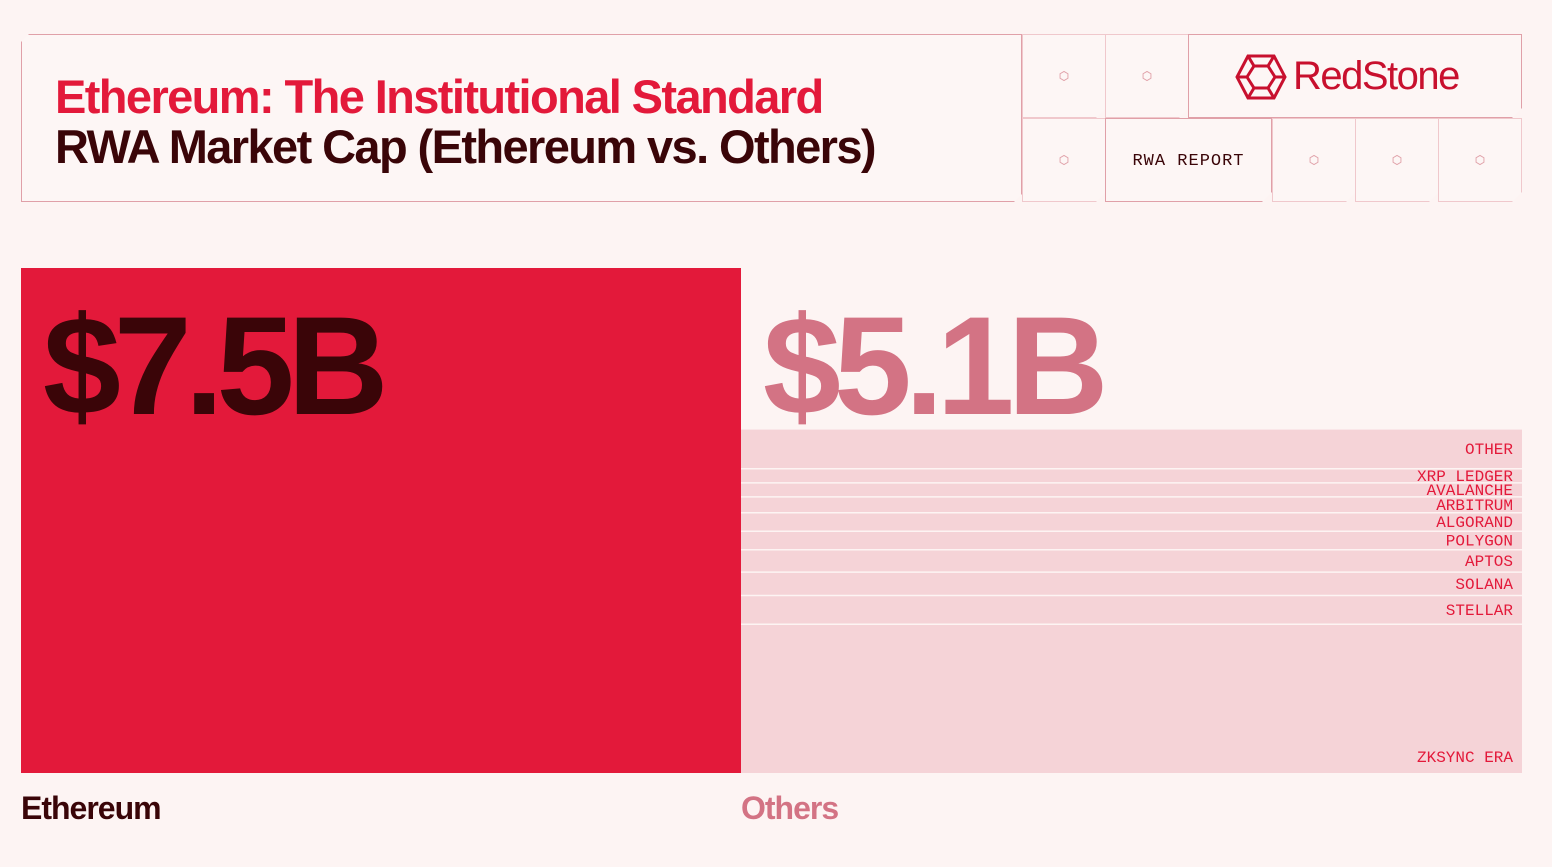 This screenshot has width=1552, height=867. I want to click on value-label-others: $5.1B, so click(932, 365).